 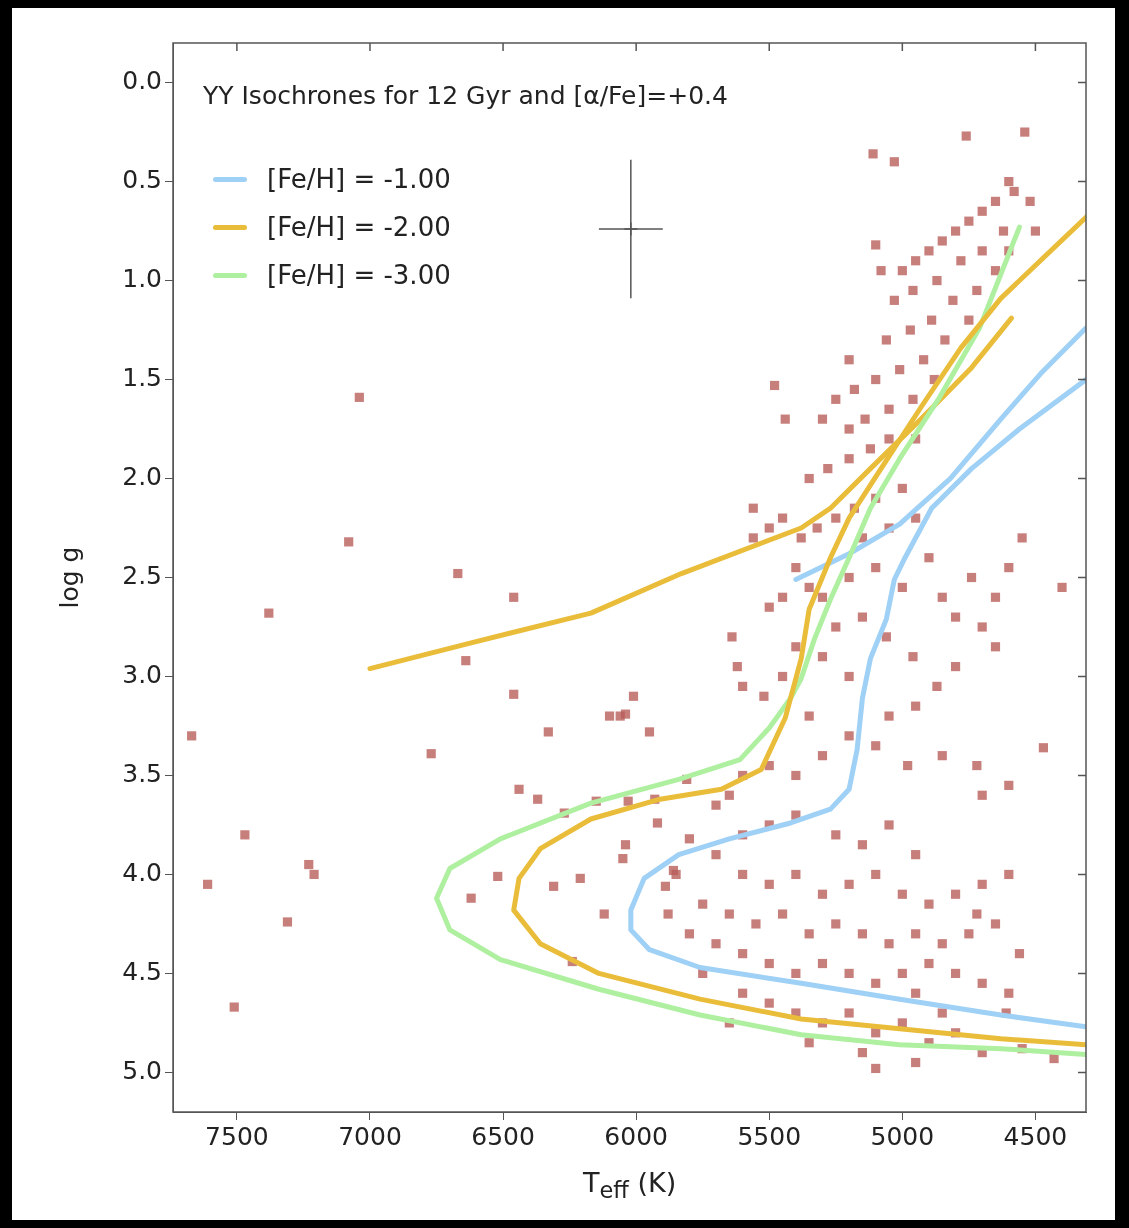 I want to click on x-tick-label: 6000, so click(x=636, y=1136).